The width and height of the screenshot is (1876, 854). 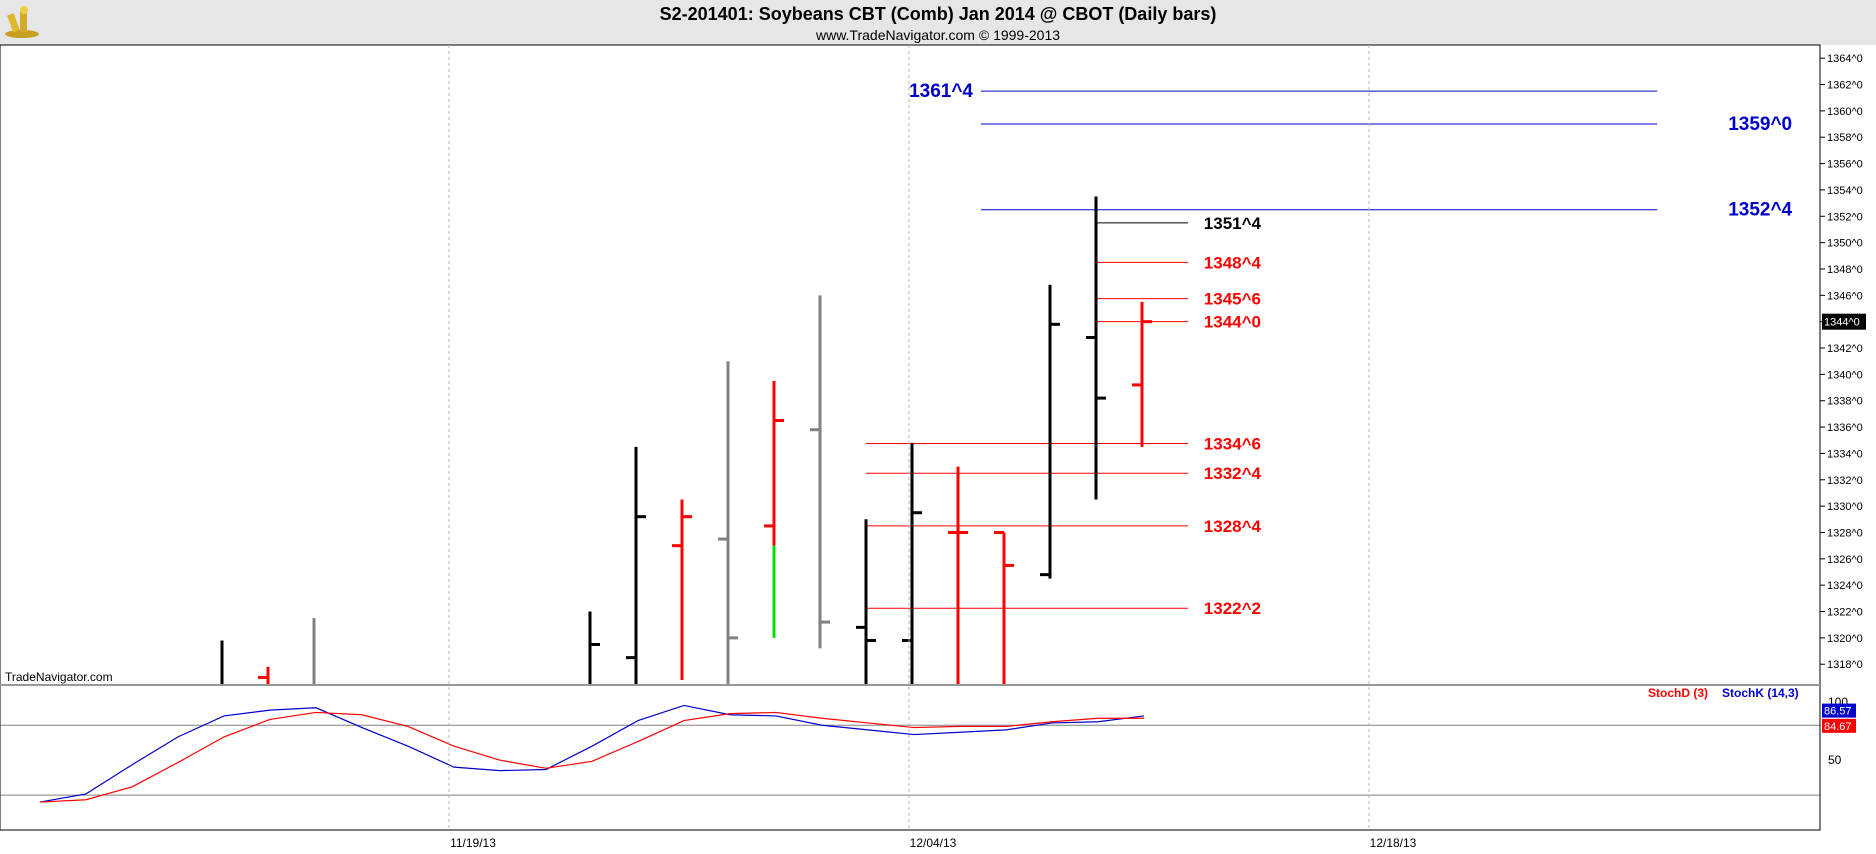 I want to click on watermark: TradeNavigator.com, so click(x=59, y=677).